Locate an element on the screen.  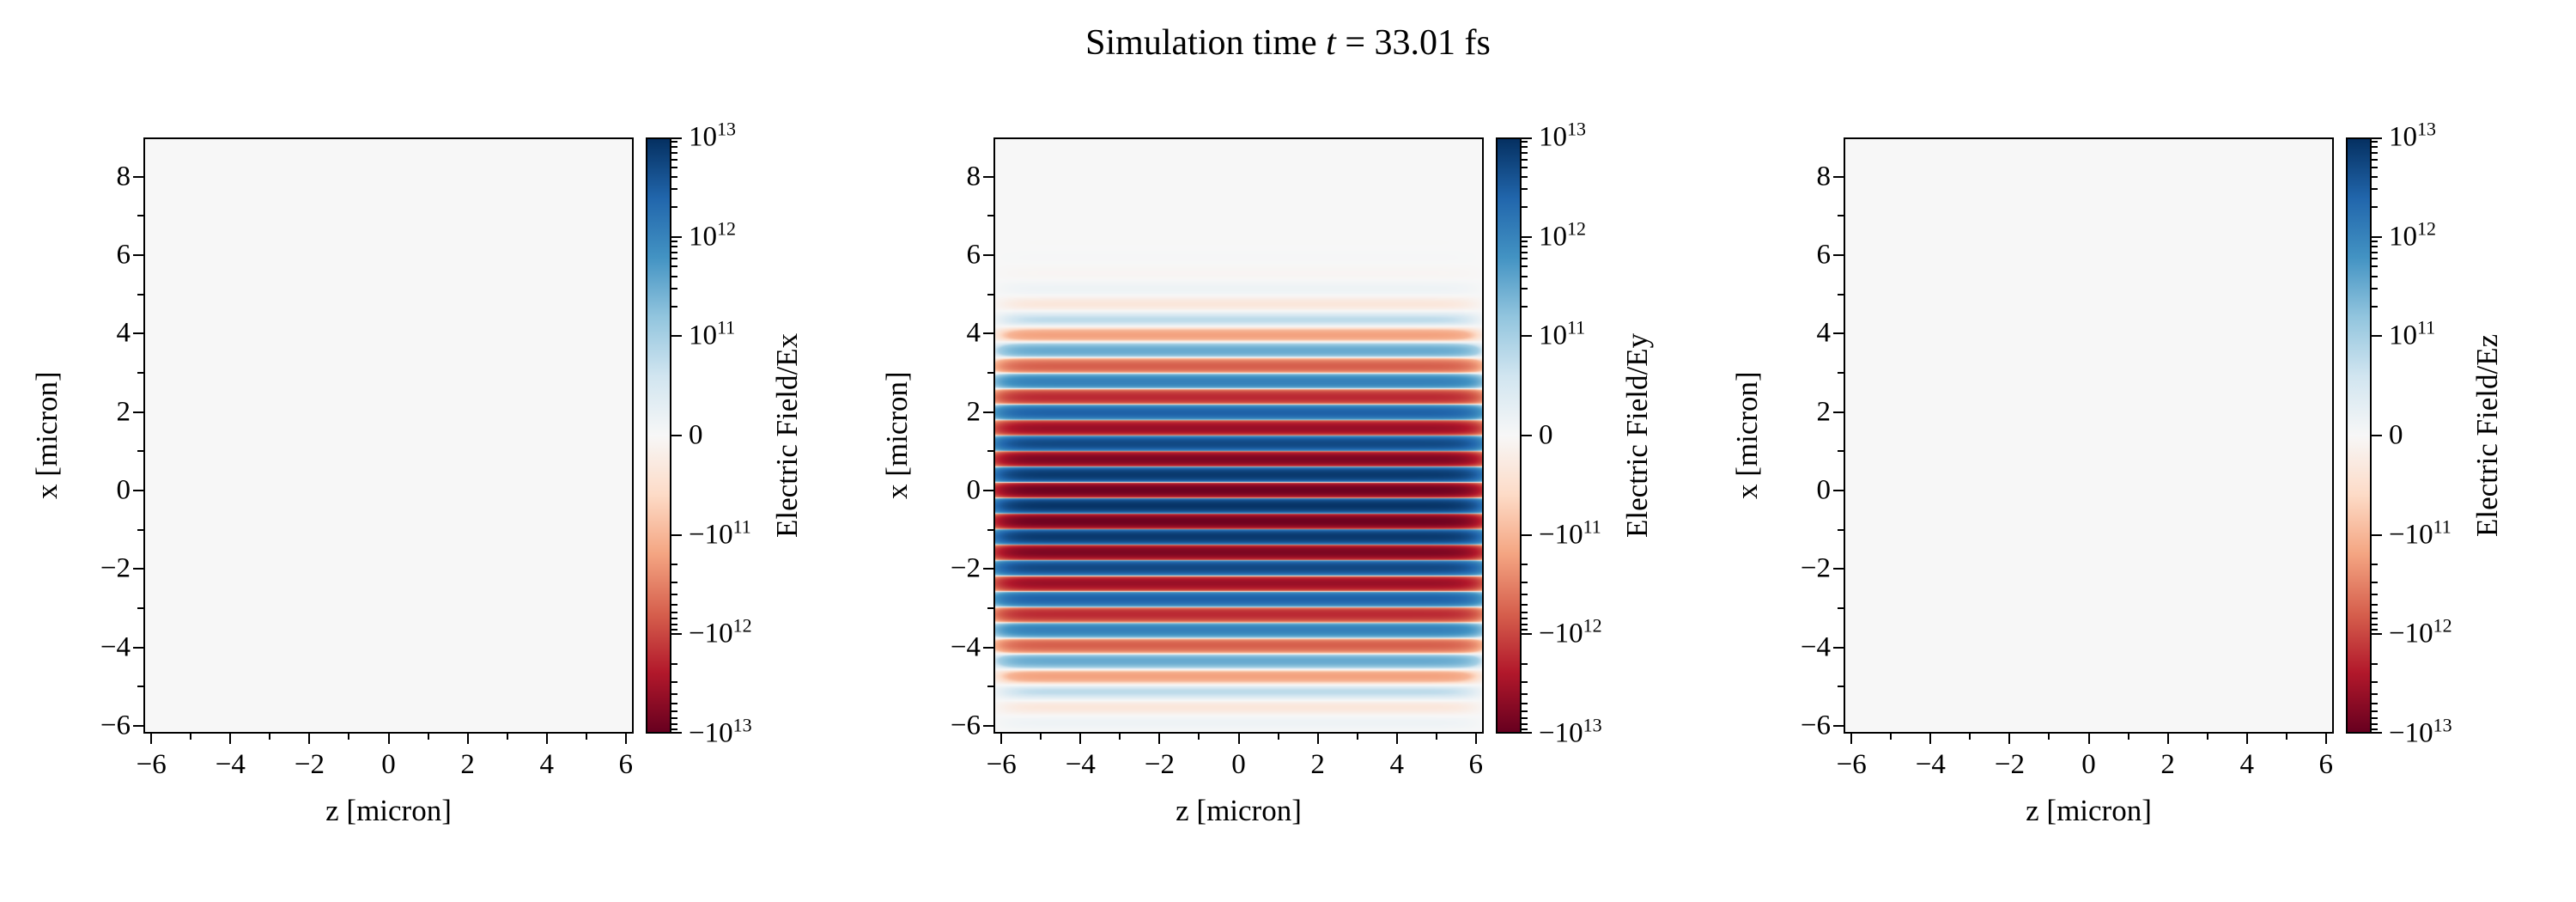
ey-colorbar is located at coordinates (1509, 435).